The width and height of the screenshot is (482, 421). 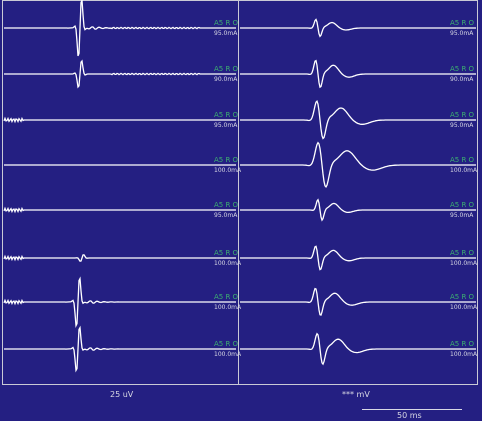 I want to click on right-site-label-7: A5 R O, so click(x=462, y=297).